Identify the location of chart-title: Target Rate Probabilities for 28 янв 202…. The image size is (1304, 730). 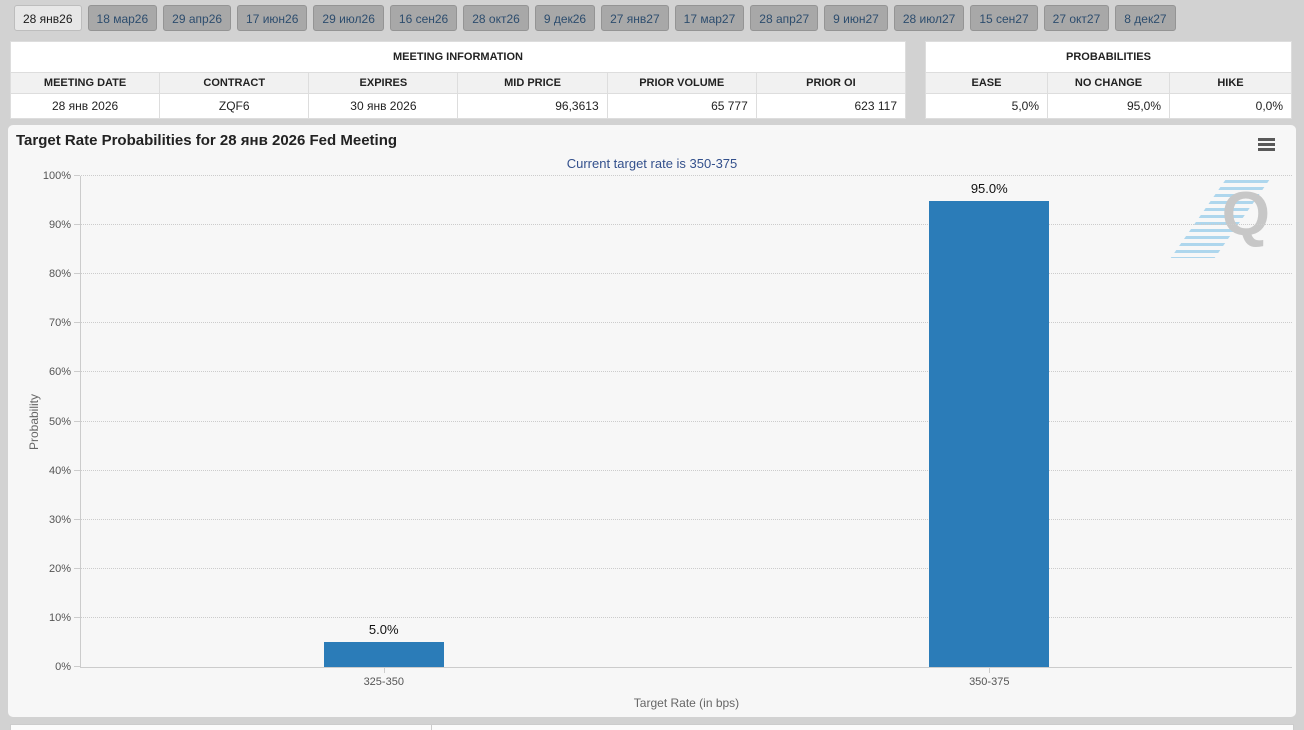
(207, 140).